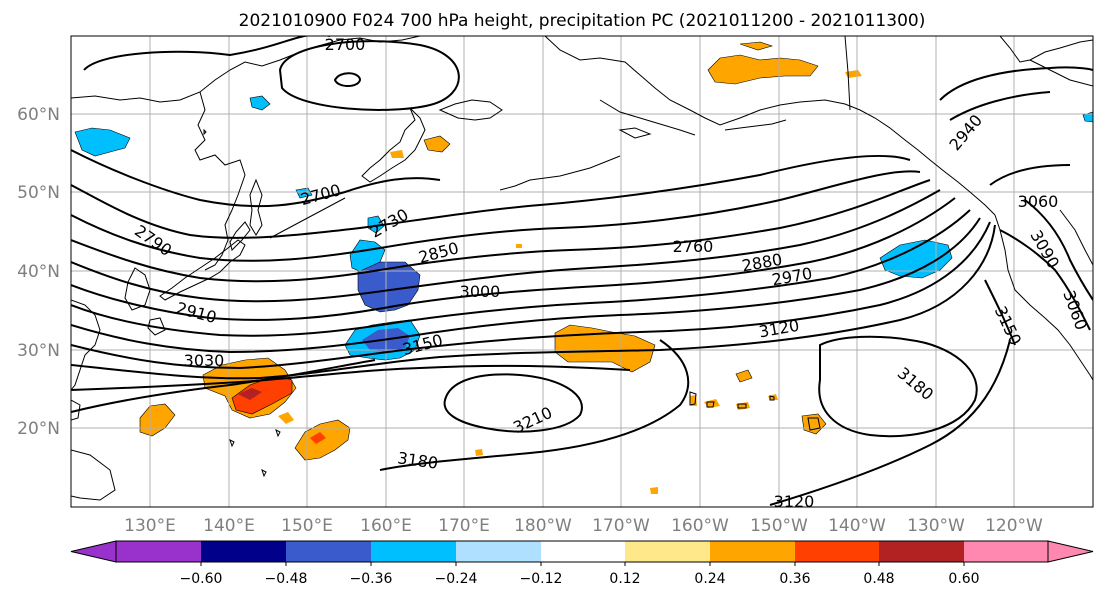 The width and height of the screenshot is (1105, 601). I want to click on contour-label: 2760, so click(693, 246).